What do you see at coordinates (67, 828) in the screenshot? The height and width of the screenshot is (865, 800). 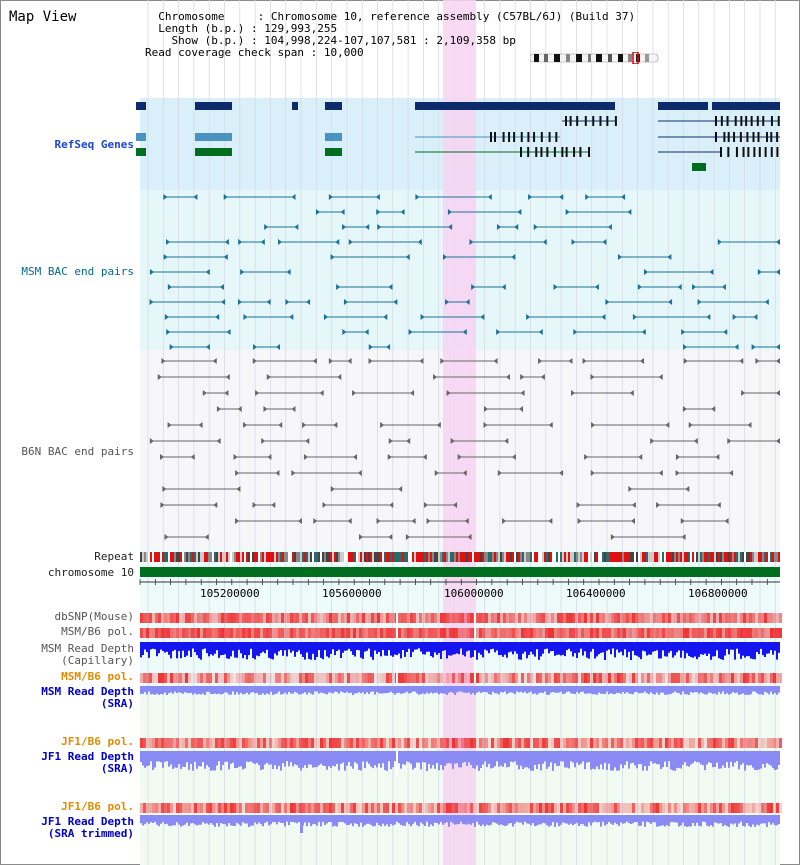 I see `label-jf1-read-depth-trimmed: JF1 Read Depth (SRA trimmed)` at bounding box center [67, 828].